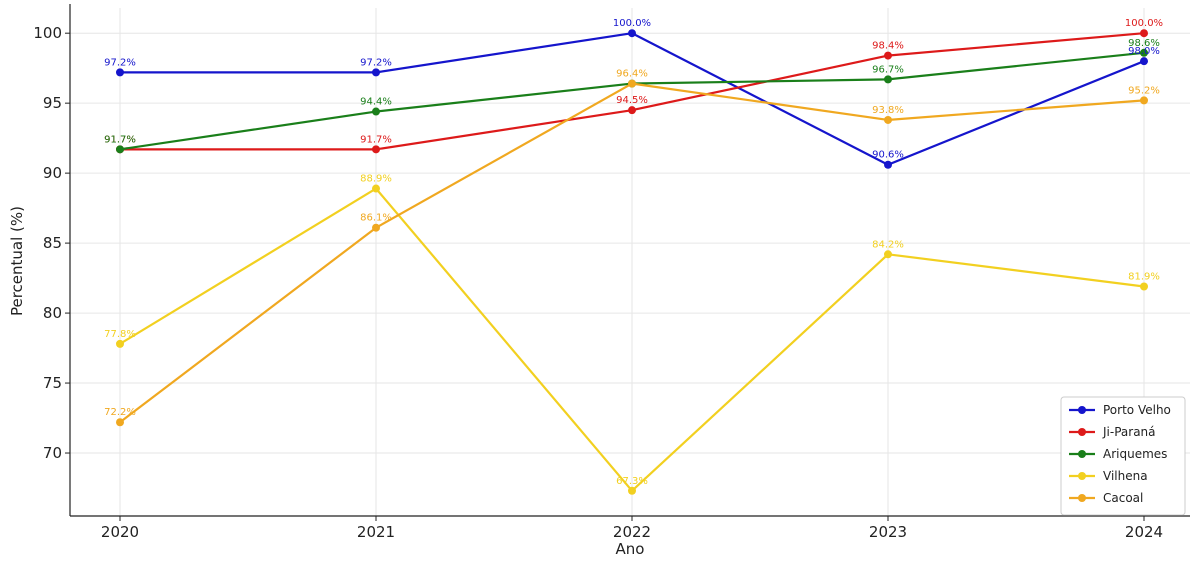 The image size is (1191, 561). What do you see at coordinates (632, 532) in the screenshot?
I see `x-tick-label: 2022` at bounding box center [632, 532].